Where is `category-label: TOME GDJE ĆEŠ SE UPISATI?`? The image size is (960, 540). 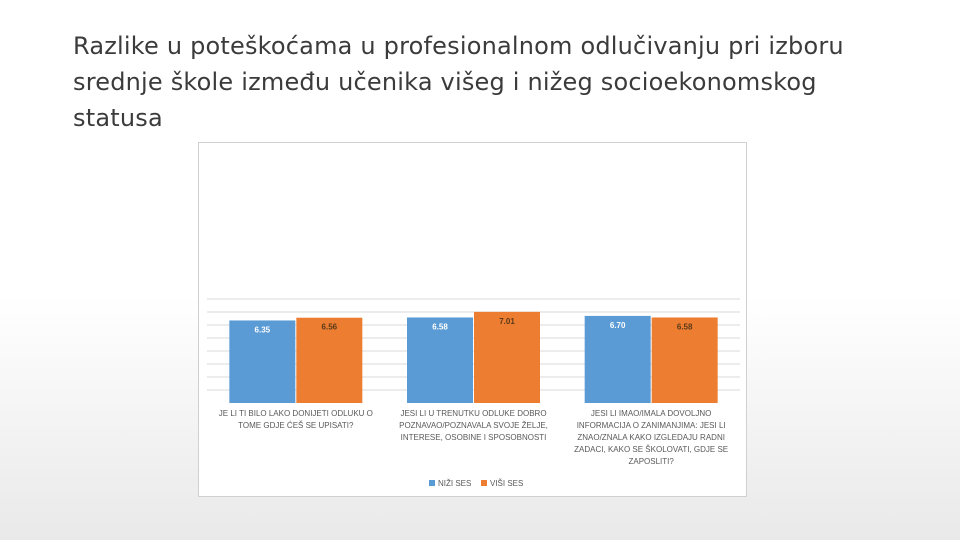 category-label: TOME GDJE ĆEŠ SE UPISATI? is located at coordinates (296, 425).